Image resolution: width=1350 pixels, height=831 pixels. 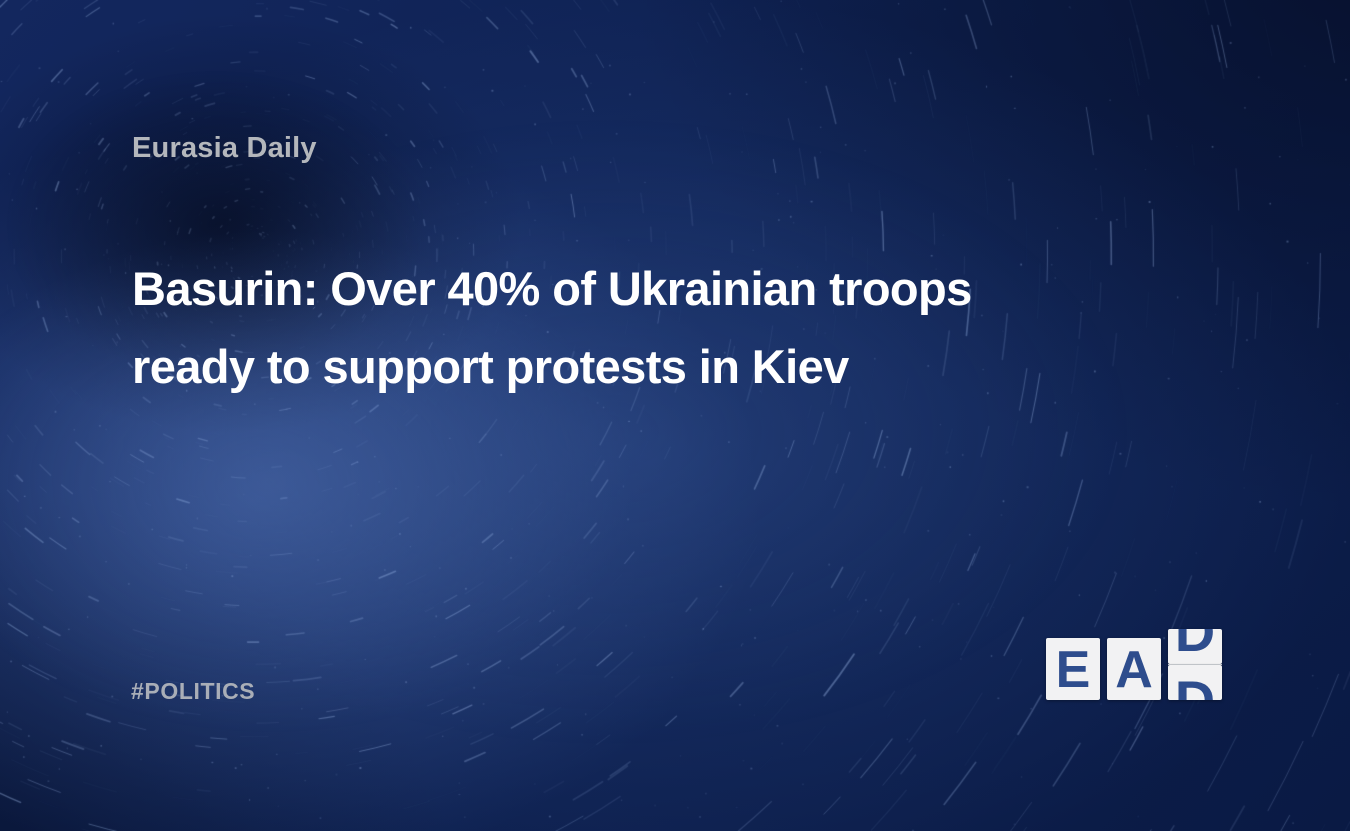 I want to click on logo-tile-e: E, so click(x=1073, y=669).